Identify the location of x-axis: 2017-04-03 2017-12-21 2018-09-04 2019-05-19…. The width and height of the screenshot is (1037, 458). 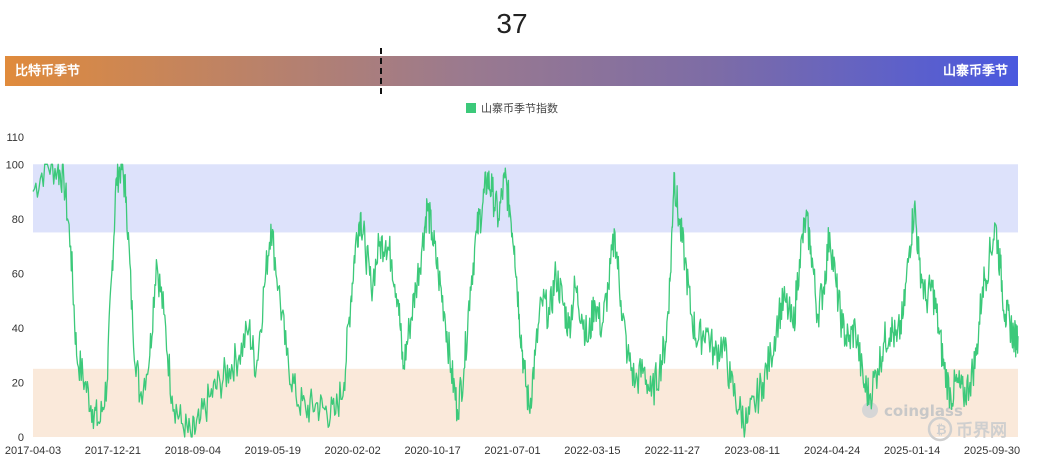
(512, 451).